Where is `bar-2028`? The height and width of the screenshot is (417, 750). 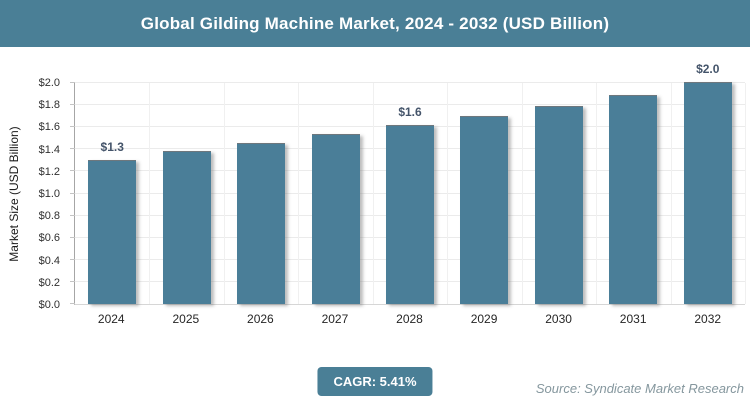
bar-2028 is located at coordinates (410, 214).